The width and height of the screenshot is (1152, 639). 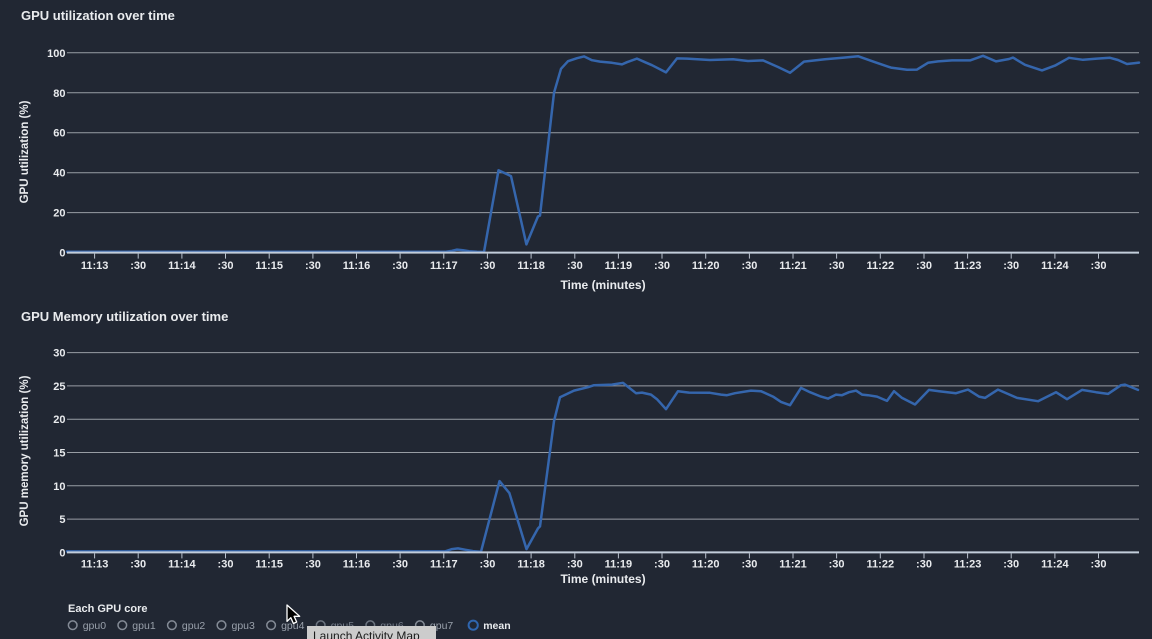 What do you see at coordinates (56, 54) in the screenshot?
I see `svg-text: 100` at bounding box center [56, 54].